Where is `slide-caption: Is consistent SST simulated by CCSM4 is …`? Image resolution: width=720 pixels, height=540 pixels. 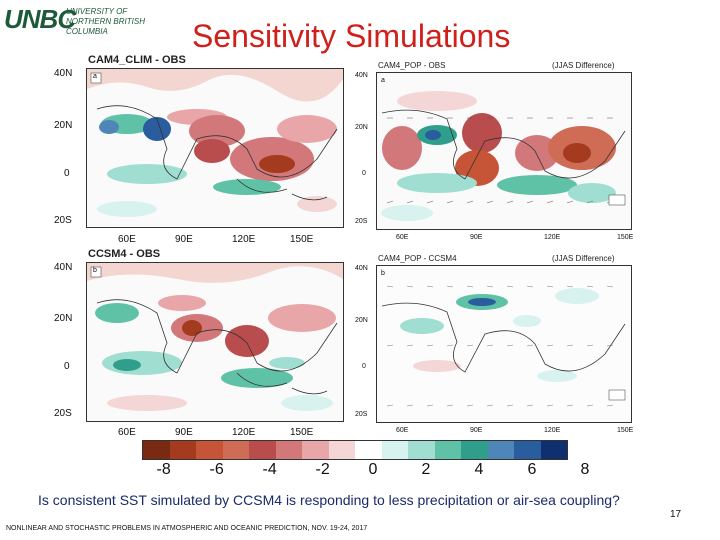
slide-caption: Is consistent SST simulated by CCSM4 is … is located at coordinates (329, 500).